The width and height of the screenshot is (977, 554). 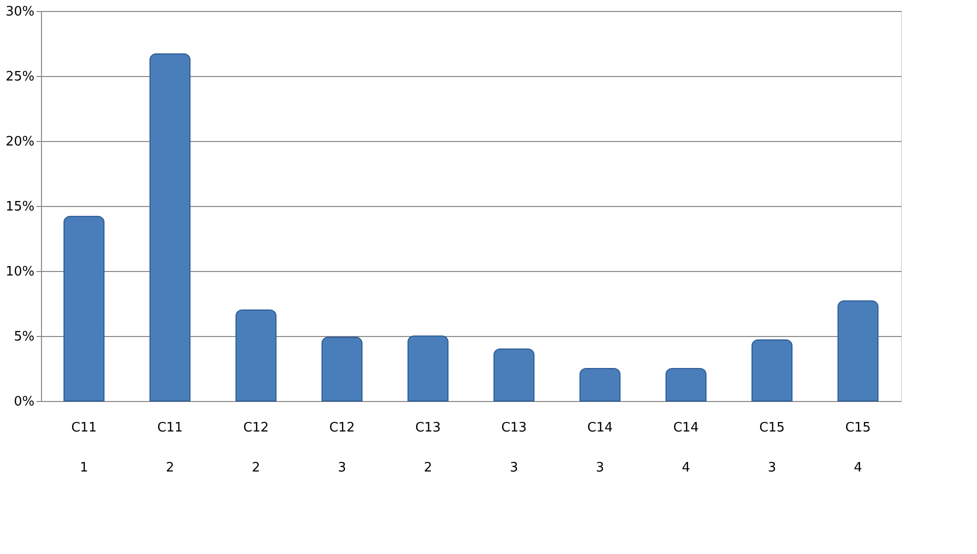 What do you see at coordinates (170, 448) in the screenshot?
I see `category-label: C11 2` at bounding box center [170, 448].